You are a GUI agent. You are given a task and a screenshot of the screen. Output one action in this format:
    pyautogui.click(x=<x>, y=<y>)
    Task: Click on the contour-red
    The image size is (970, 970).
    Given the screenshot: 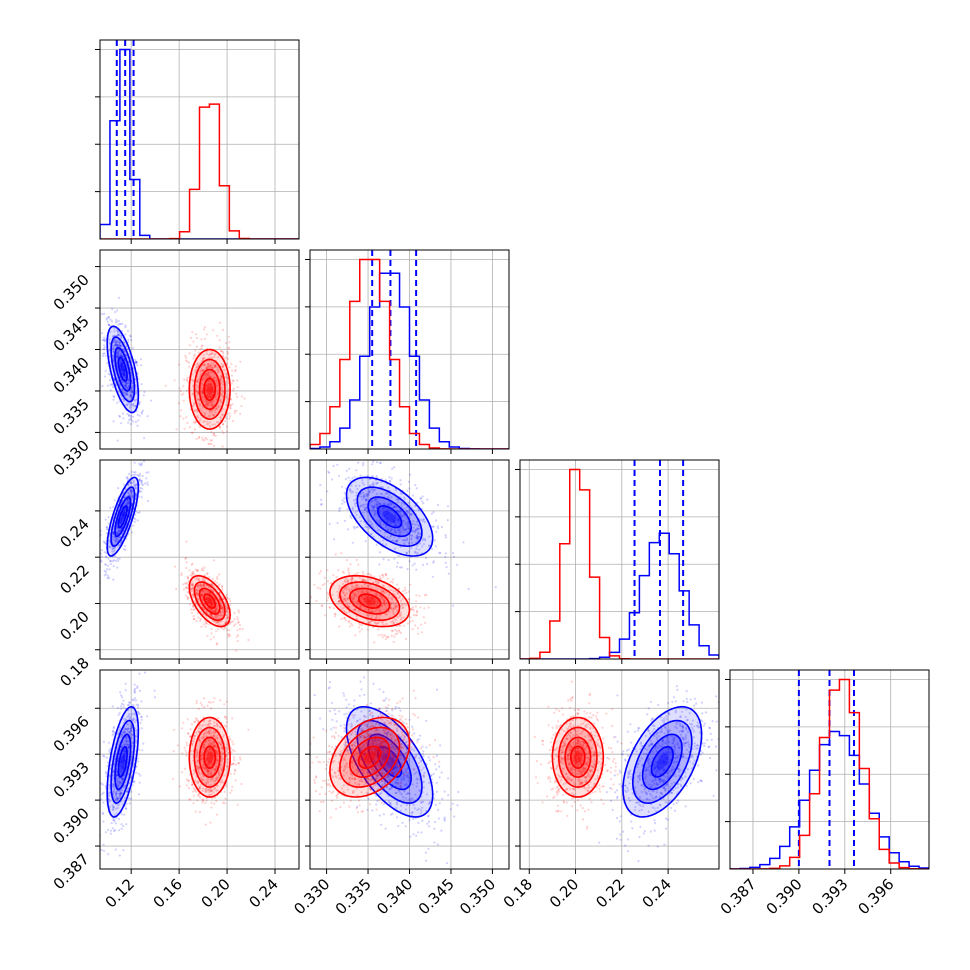 What is the action you would take?
    pyautogui.click(x=209, y=389)
    